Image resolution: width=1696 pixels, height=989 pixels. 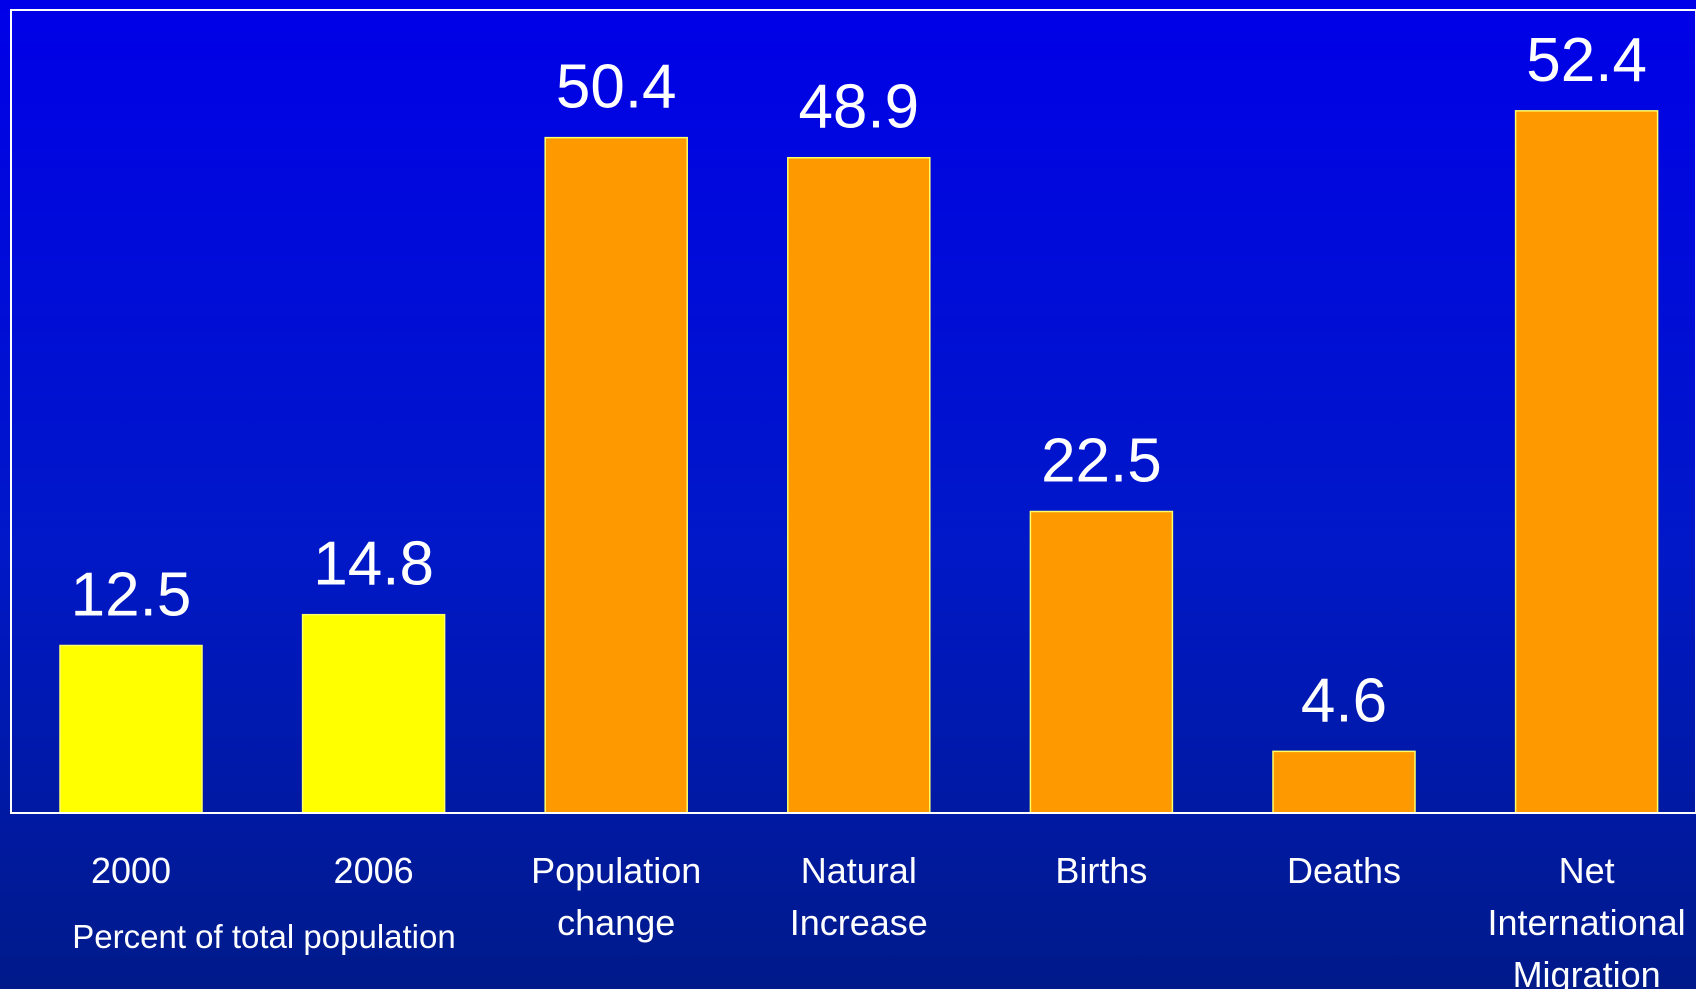 I want to click on category-label-line: 2006, so click(x=374, y=870).